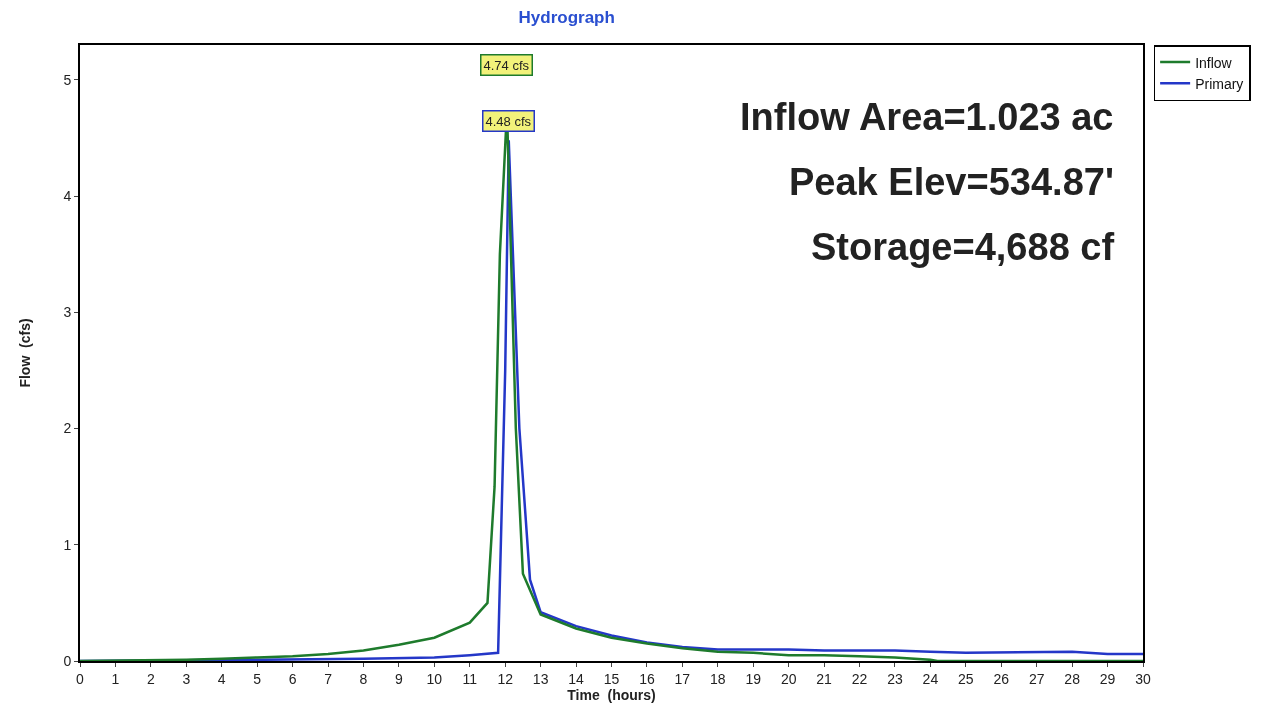 The width and height of the screenshot is (1288, 719). What do you see at coordinates (67, 312) in the screenshot?
I see `y-tick-label: 3` at bounding box center [67, 312].